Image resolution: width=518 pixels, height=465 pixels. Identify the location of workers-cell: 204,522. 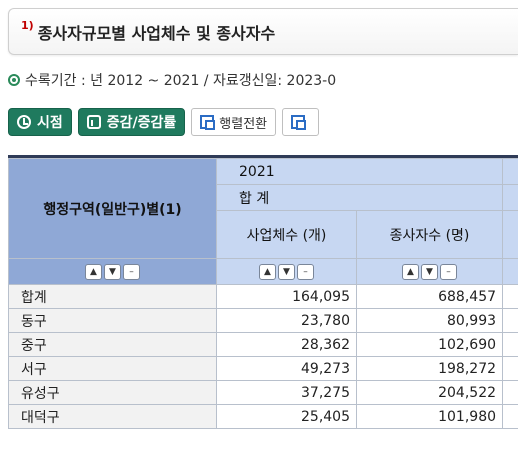
(429, 392).